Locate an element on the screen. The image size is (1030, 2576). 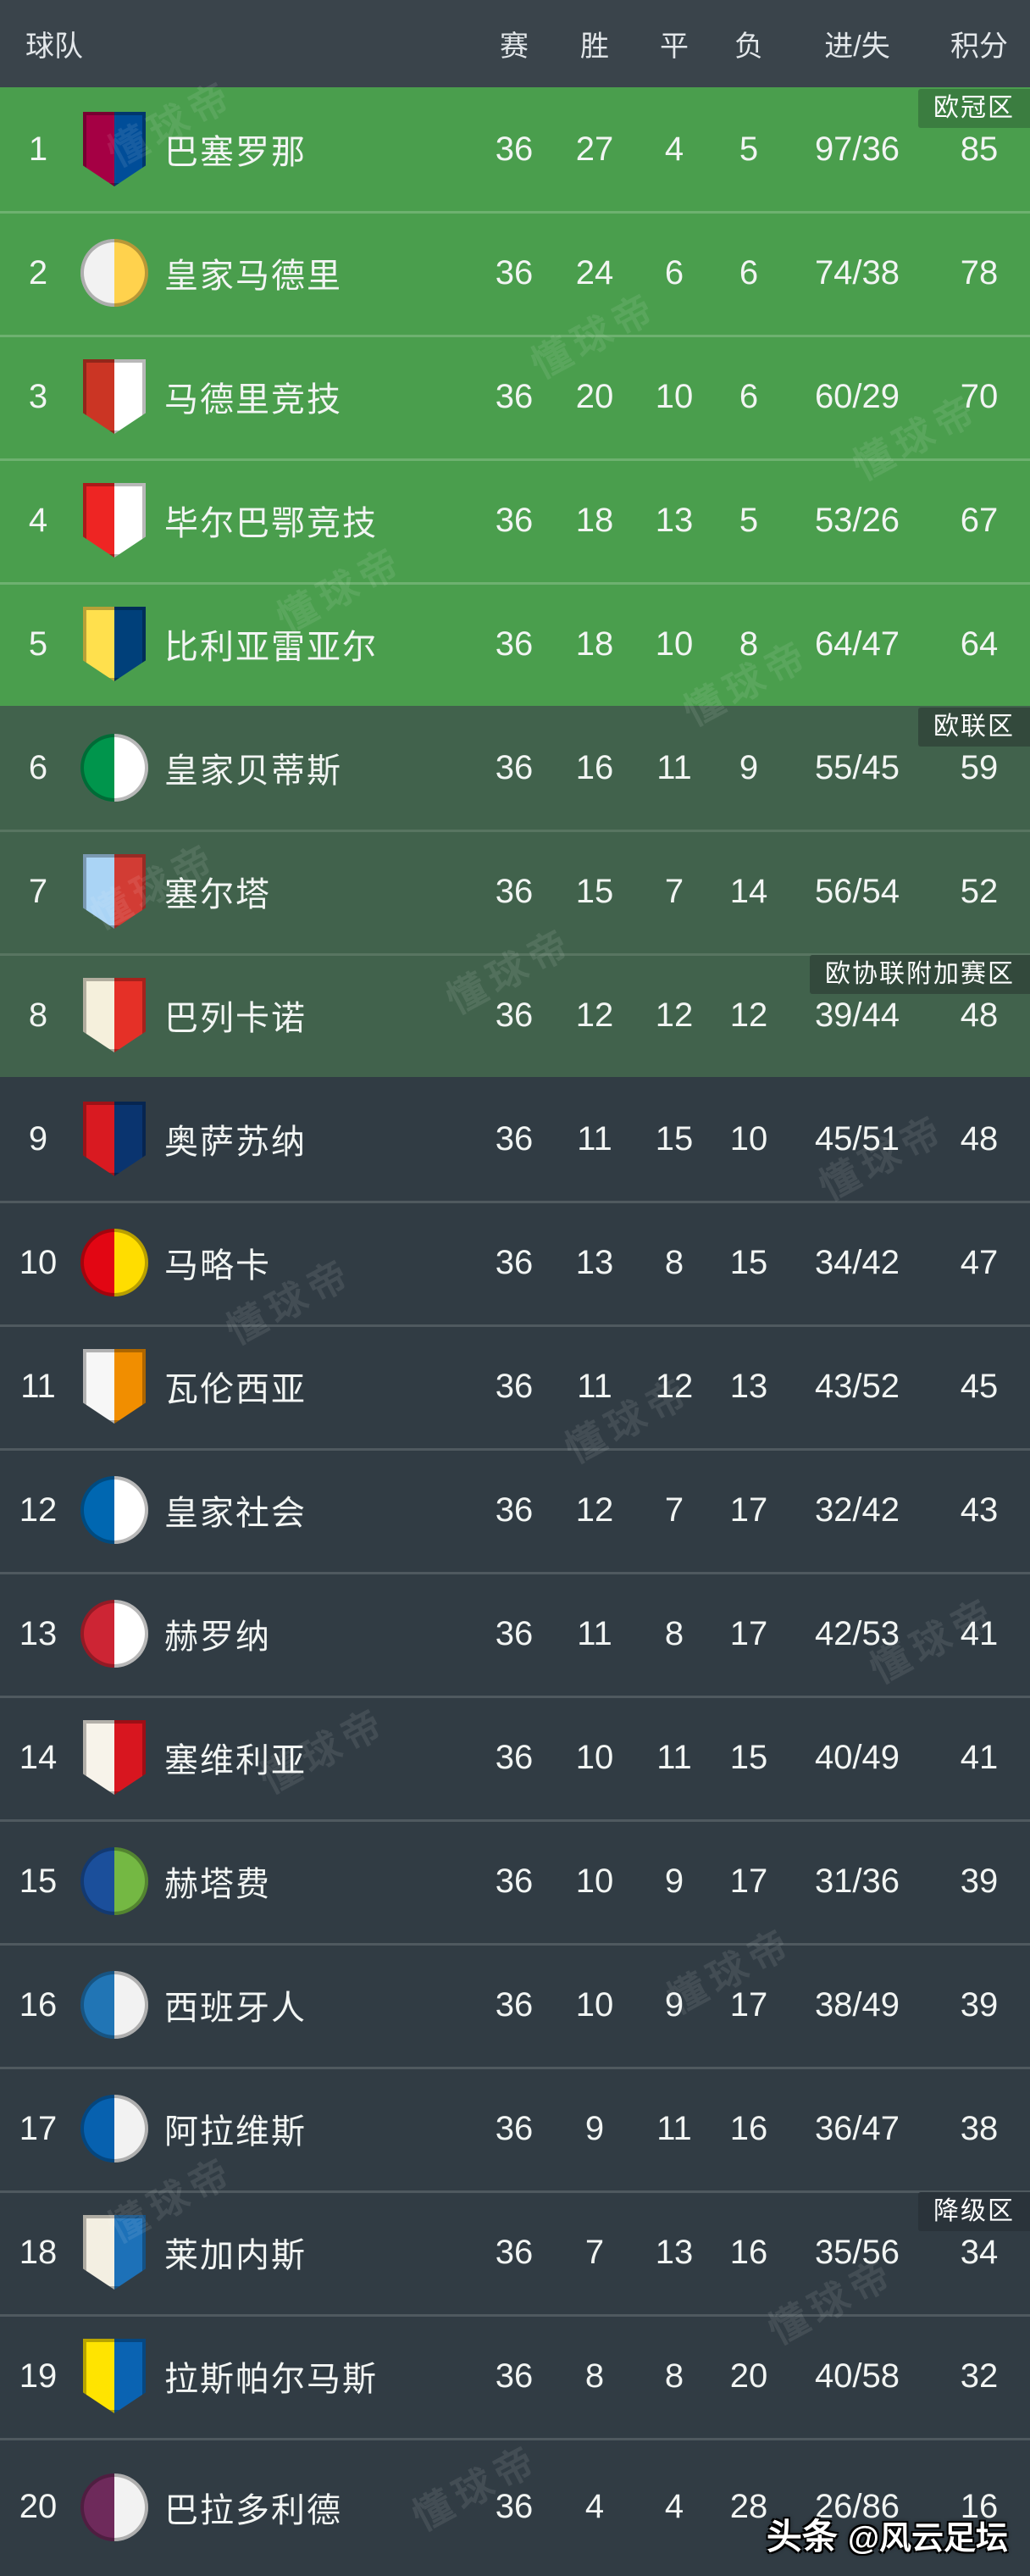
team-name: 拉斯帕尔马斯 is located at coordinates (271, 2379).